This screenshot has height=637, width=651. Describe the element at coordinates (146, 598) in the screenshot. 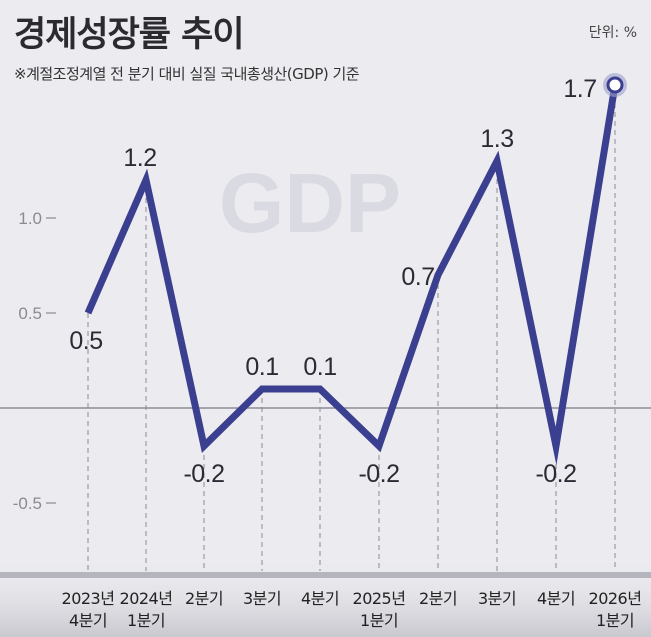

I see `x-tick-label: 2024년` at that location.